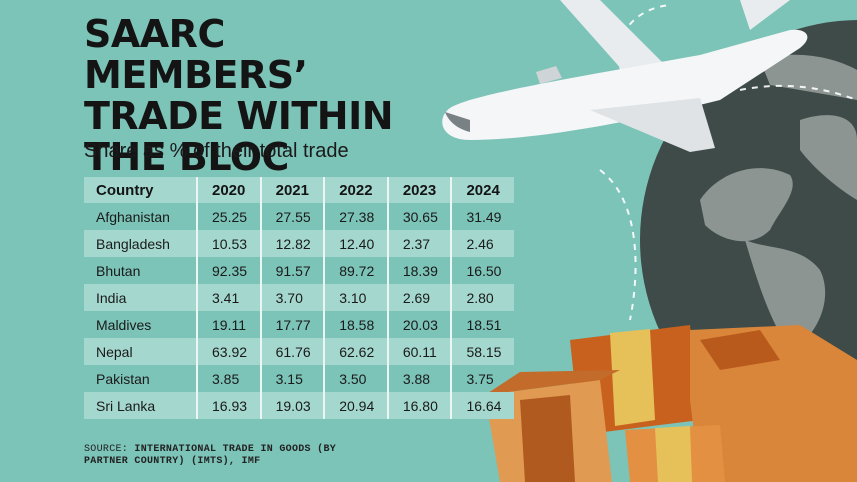 The width and height of the screenshot is (857, 482). What do you see at coordinates (140, 190) in the screenshot?
I see `column-header: Country` at bounding box center [140, 190].